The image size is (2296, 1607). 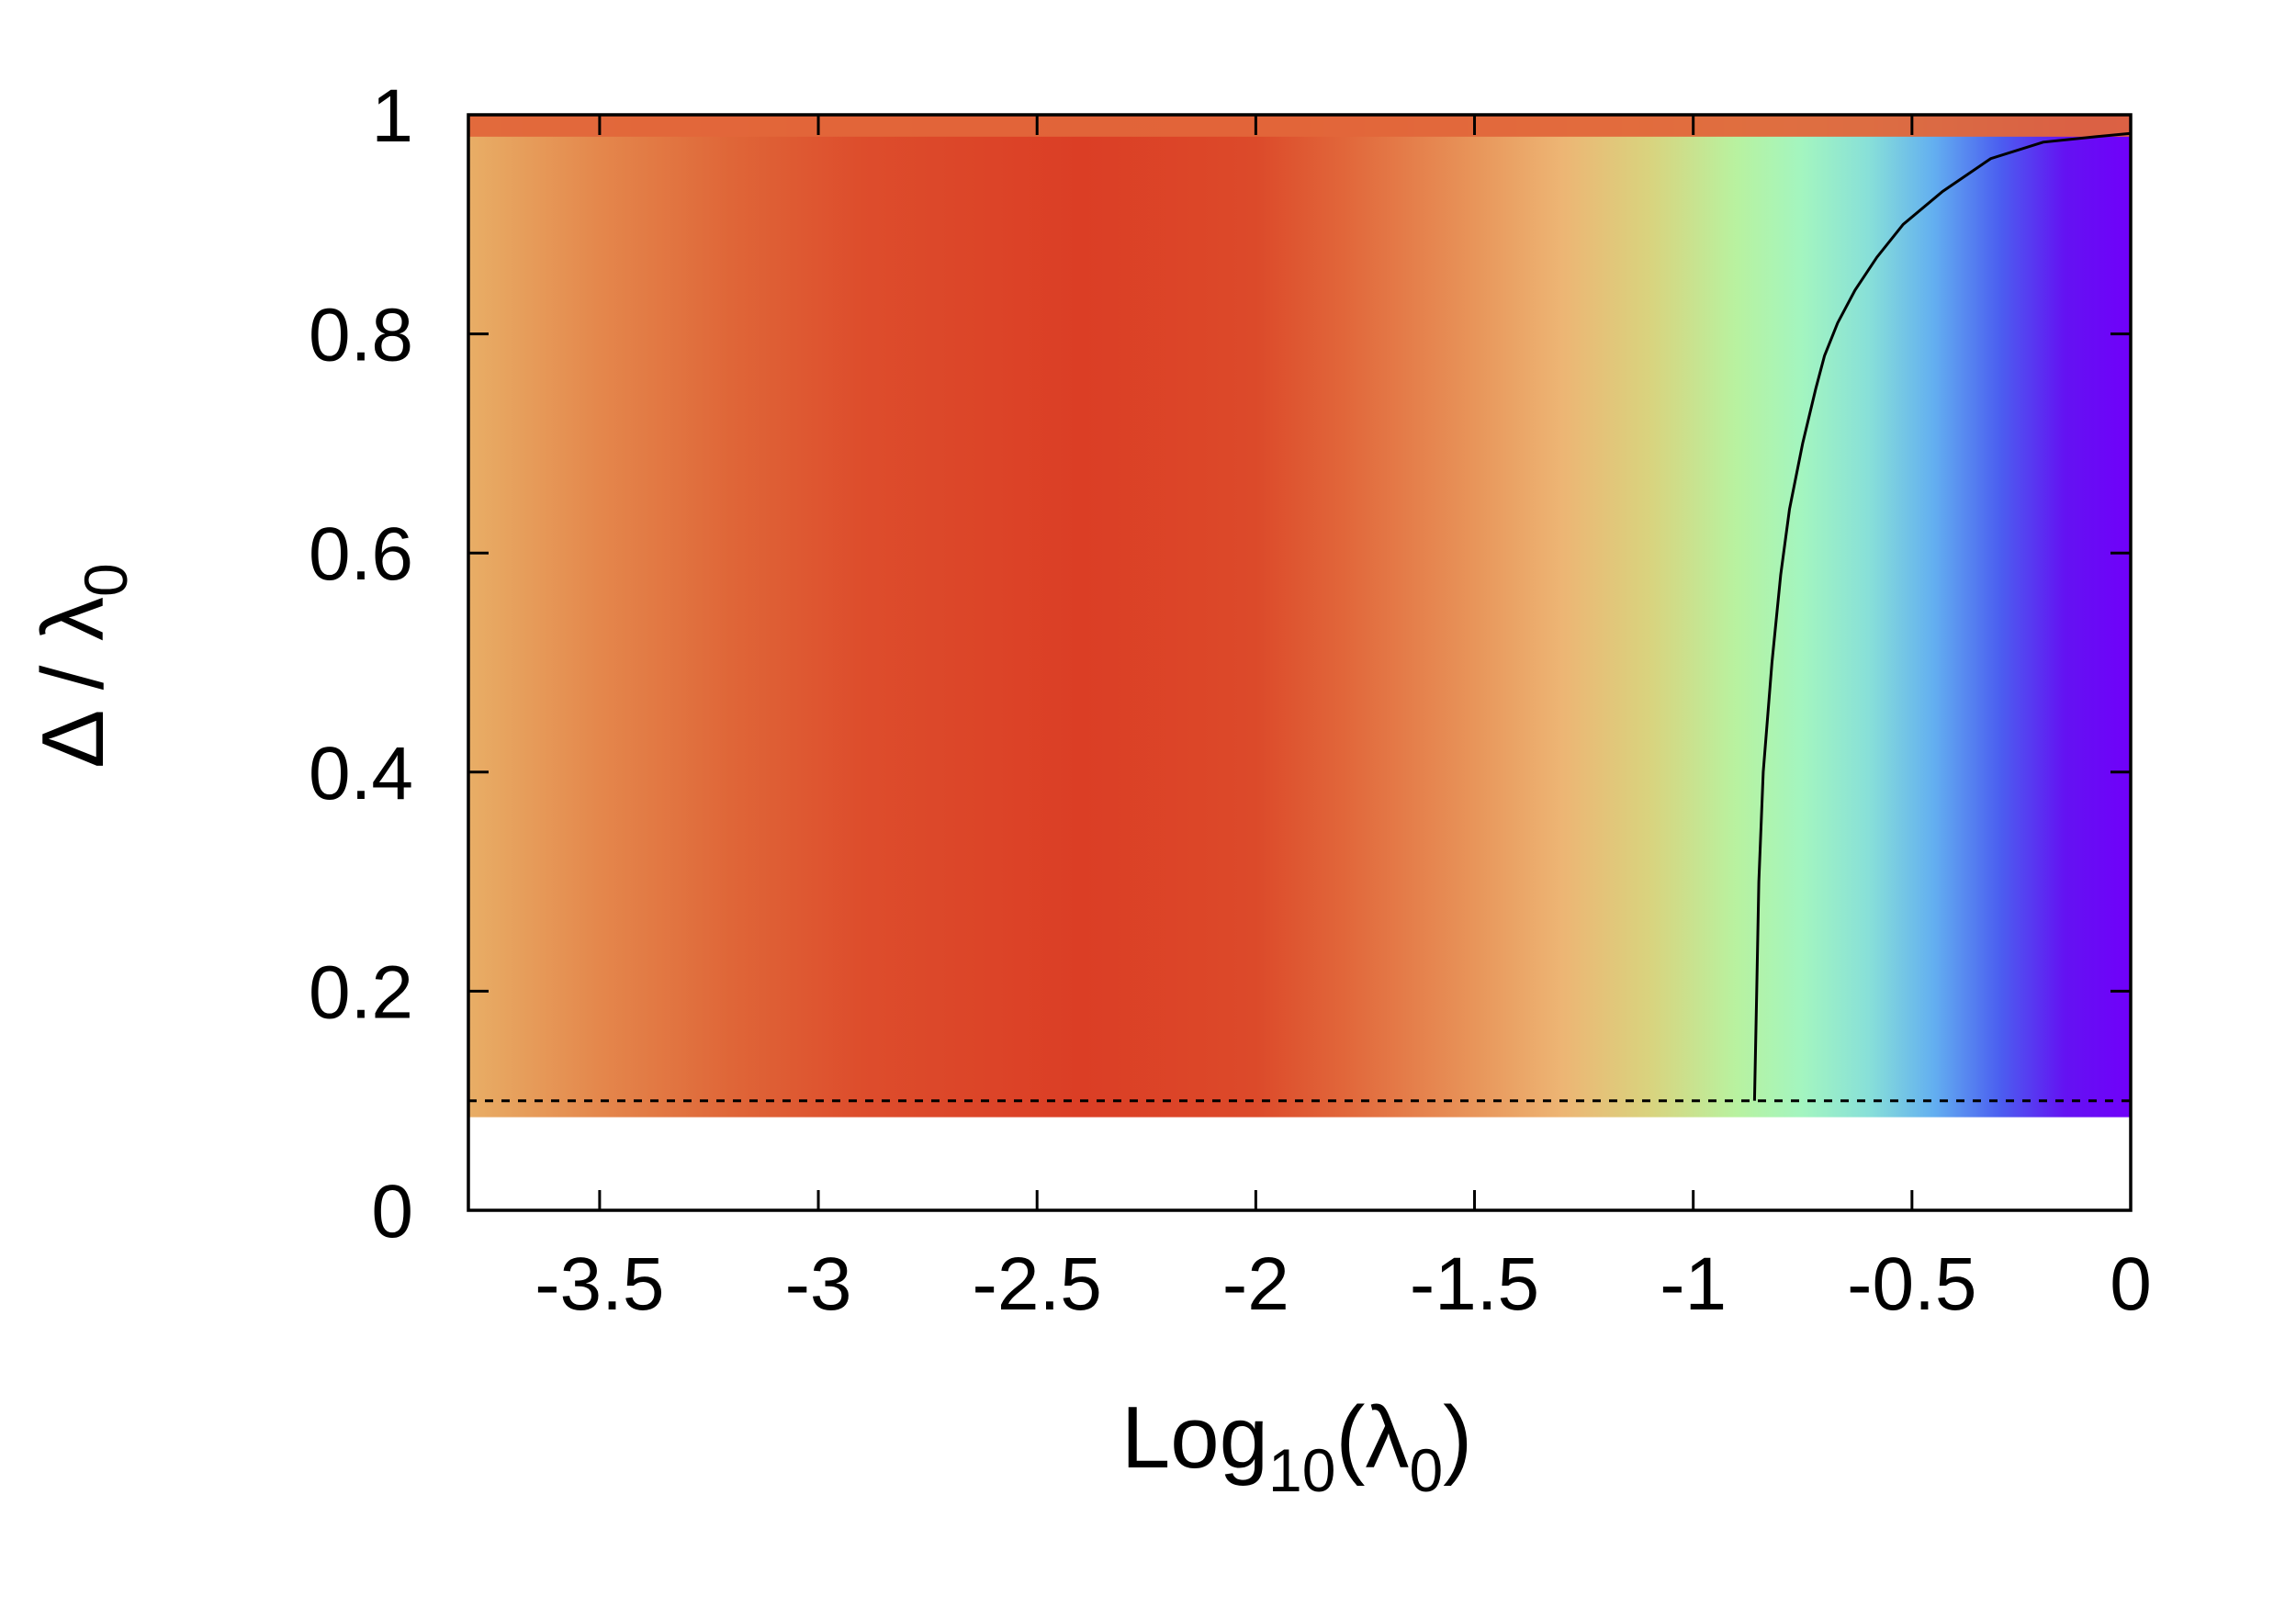 What do you see at coordinates (361, 335) in the screenshot?
I see `y-tick-label: 0.8` at bounding box center [361, 335].